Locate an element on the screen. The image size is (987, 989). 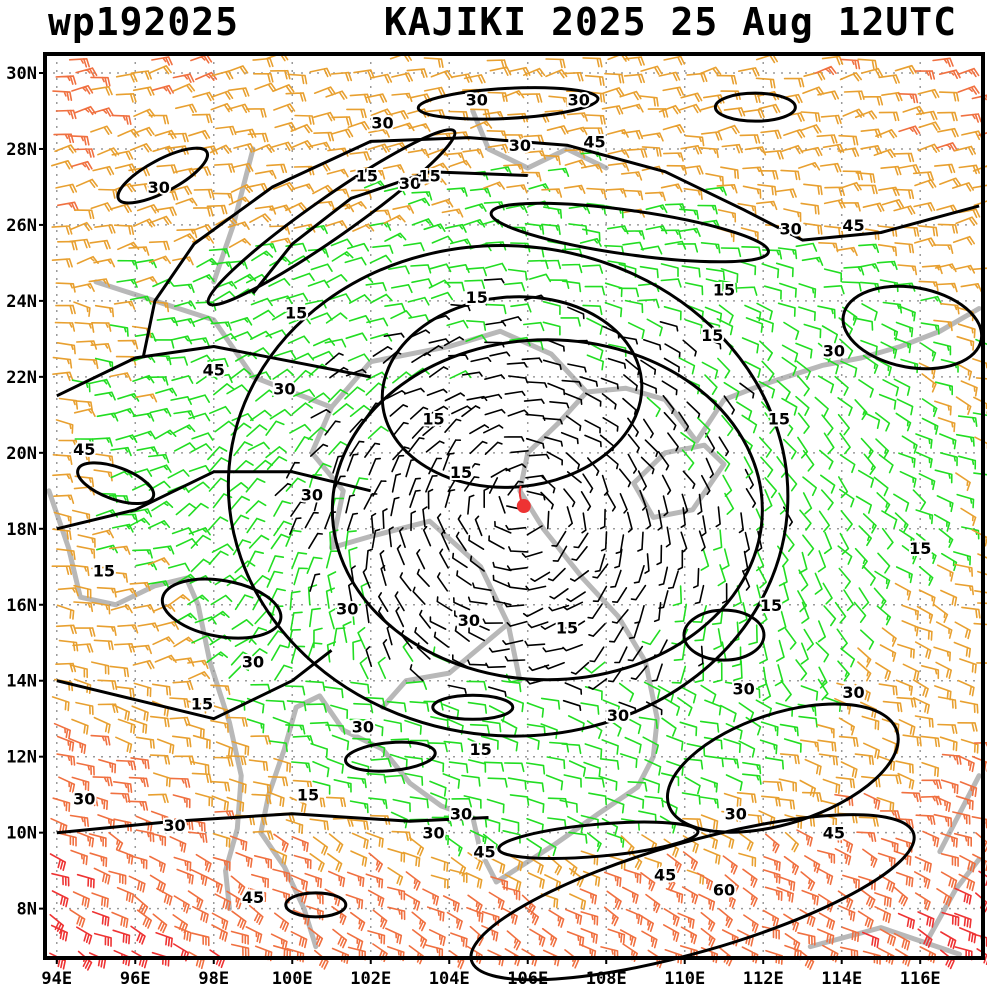
contour-label: 15 is located at coordinates (367, 176).